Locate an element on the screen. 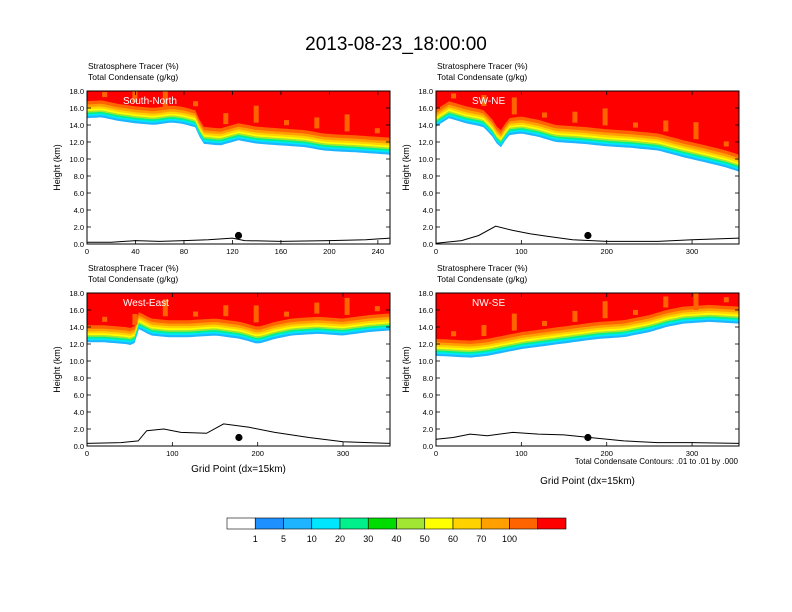 Image resolution: width=792 pixels, height=612 pixels. colorbar-label: 70 is located at coordinates (481, 539).